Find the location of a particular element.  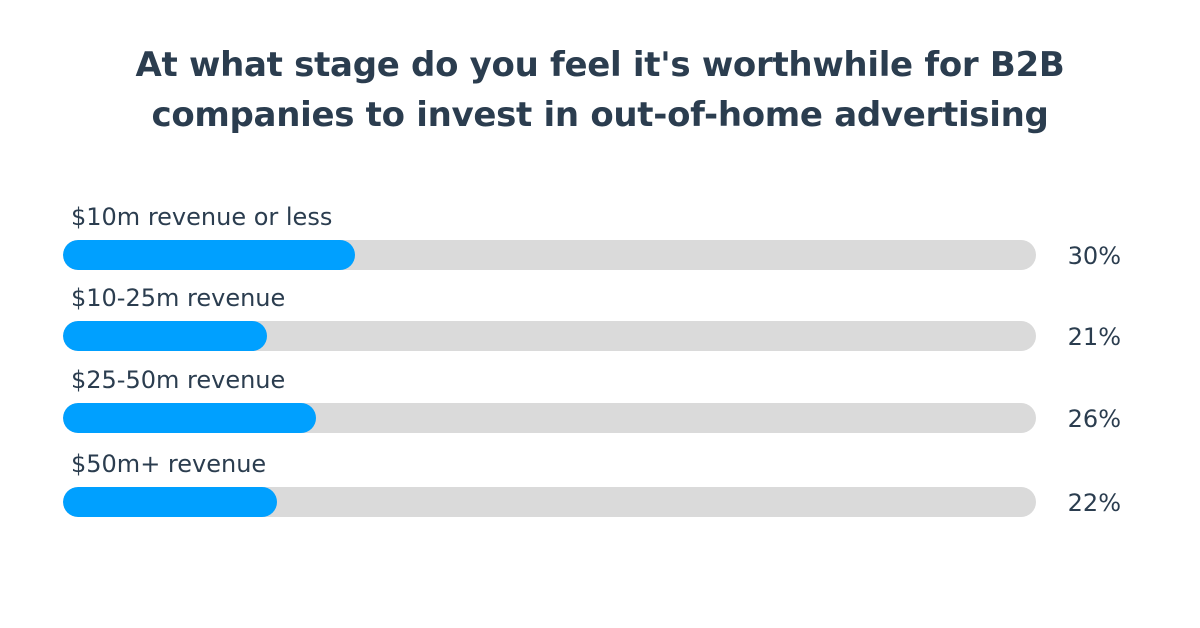

value-label: 22% is located at coordinates (1094, 503).